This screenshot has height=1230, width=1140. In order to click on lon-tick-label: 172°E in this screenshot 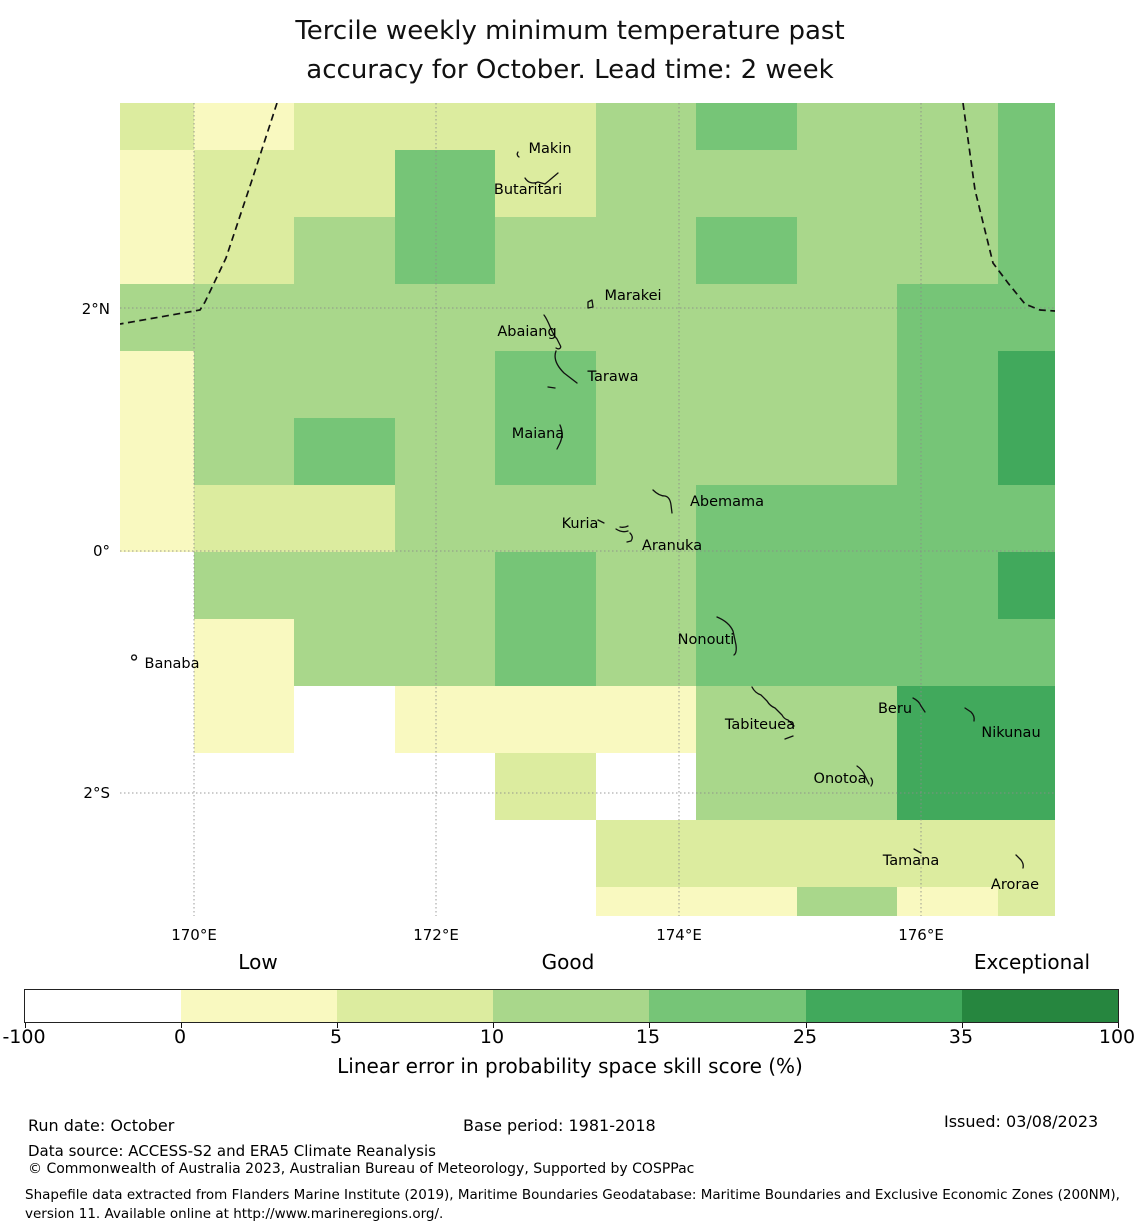, I will do `click(436, 935)`.